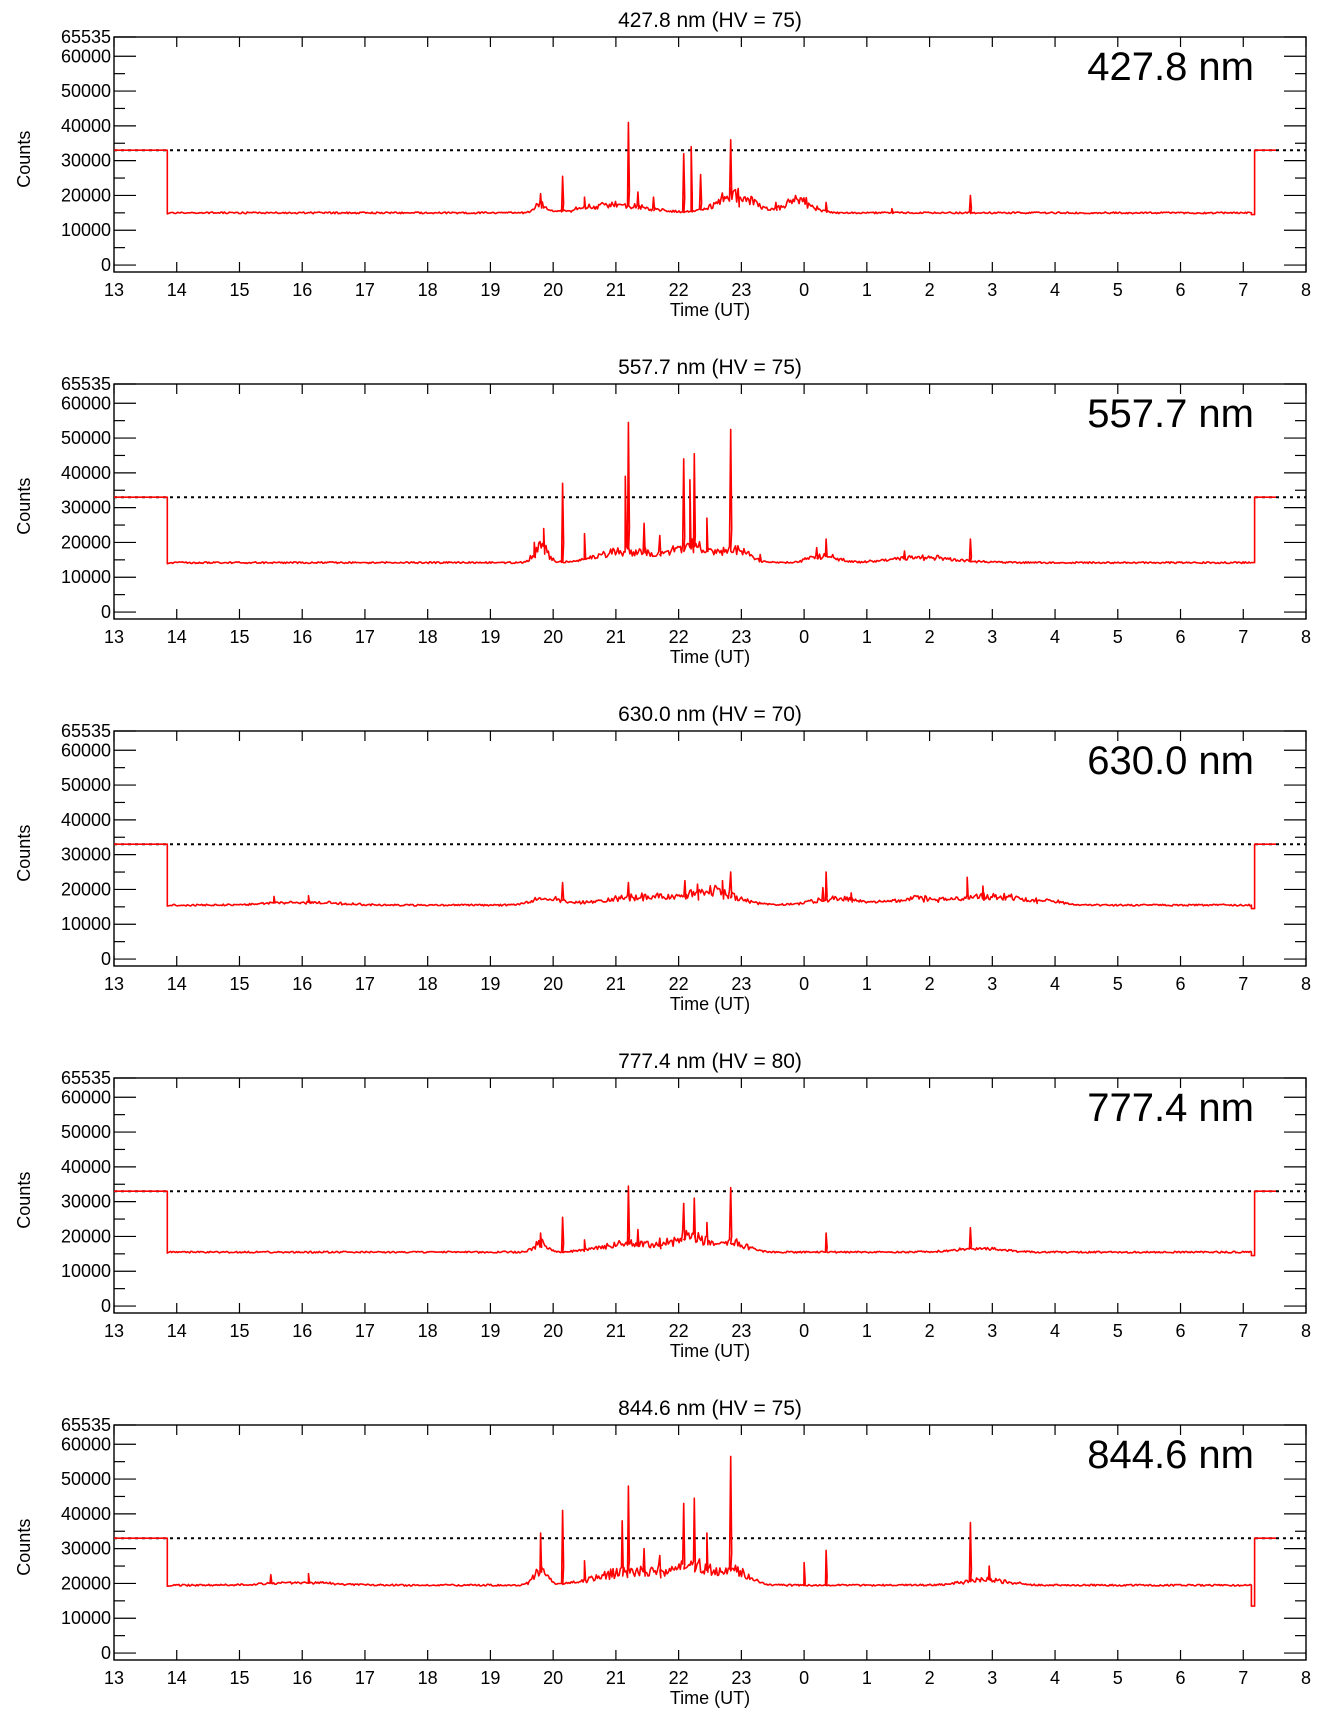 Image resolution: width=1336 pixels, height=1731 pixels. I want to click on wavelength-label: 427.8 nm, so click(1170, 67).